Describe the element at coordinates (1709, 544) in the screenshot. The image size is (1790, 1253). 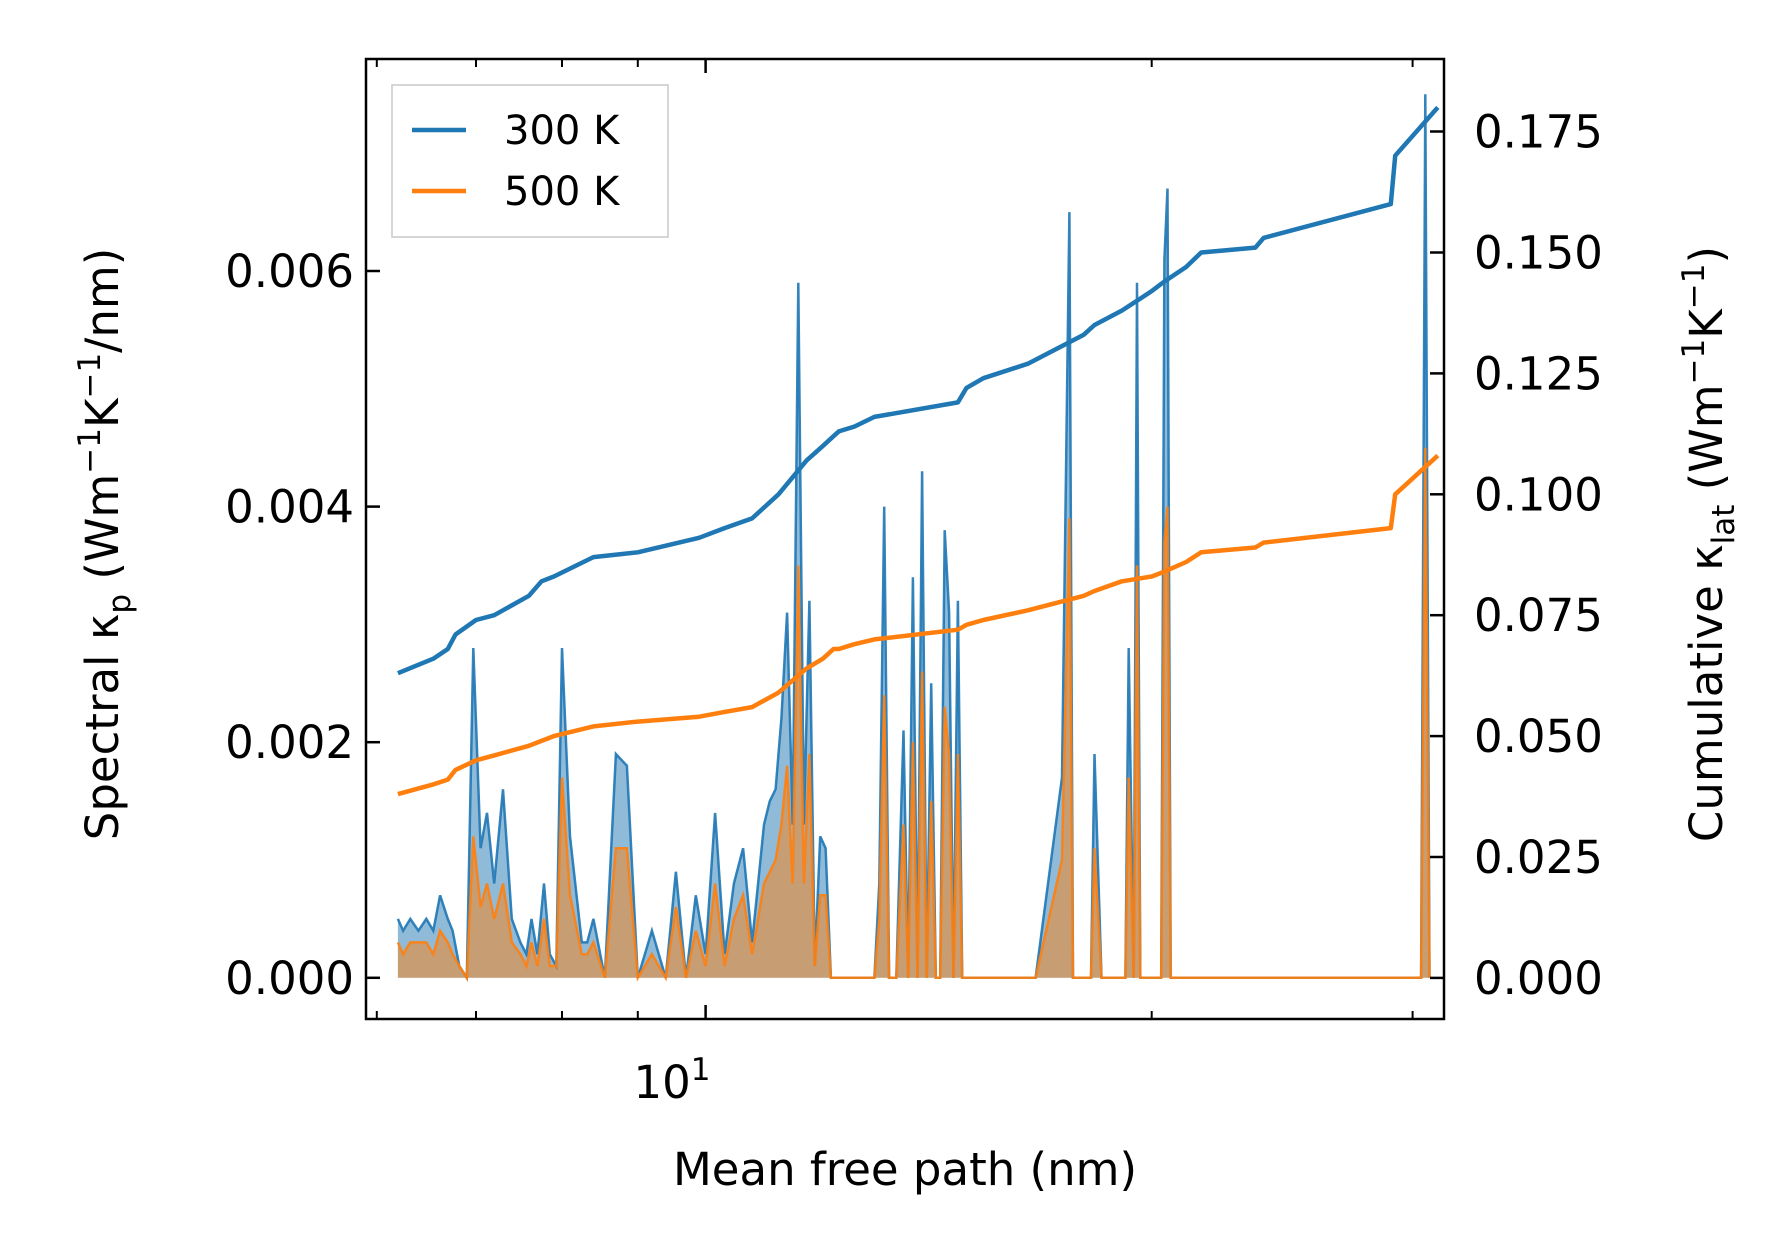
I see `right-axis-title: Cumulative κlat (Wm−1K−1)` at that location.